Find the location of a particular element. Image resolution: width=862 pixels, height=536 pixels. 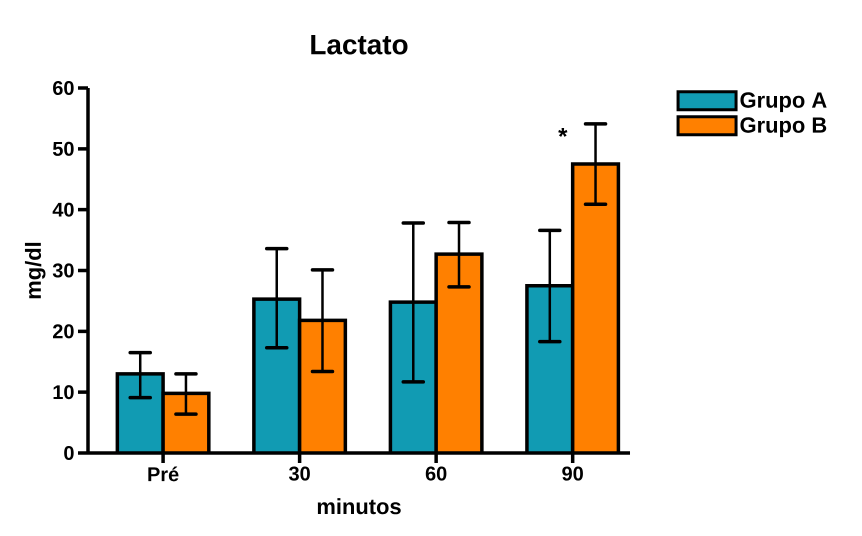

legend-label: Grupo B is located at coordinates (783, 127).